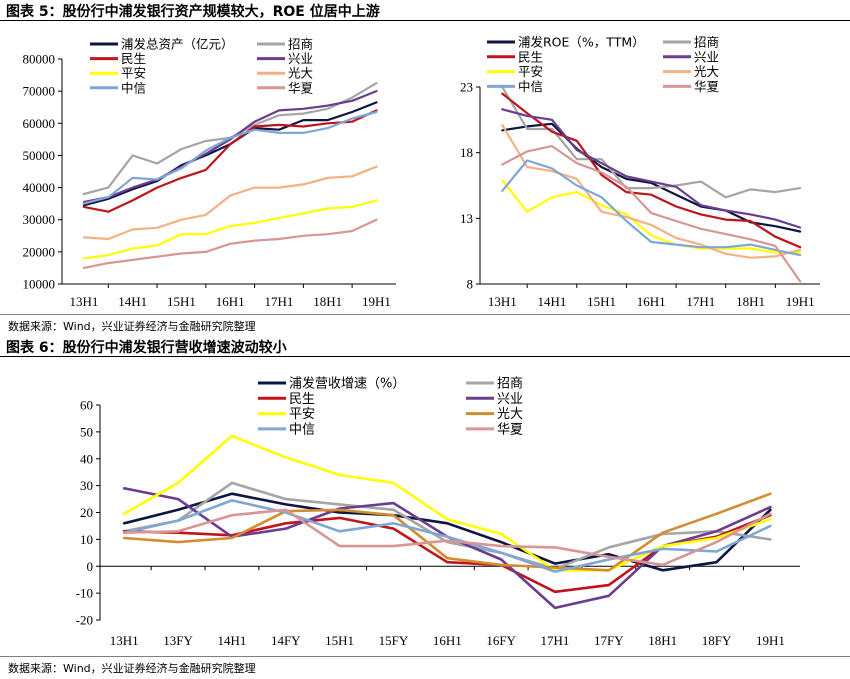 This screenshot has height=679, width=850. I want to click on x-tick-label: 17FY, so click(609, 640).